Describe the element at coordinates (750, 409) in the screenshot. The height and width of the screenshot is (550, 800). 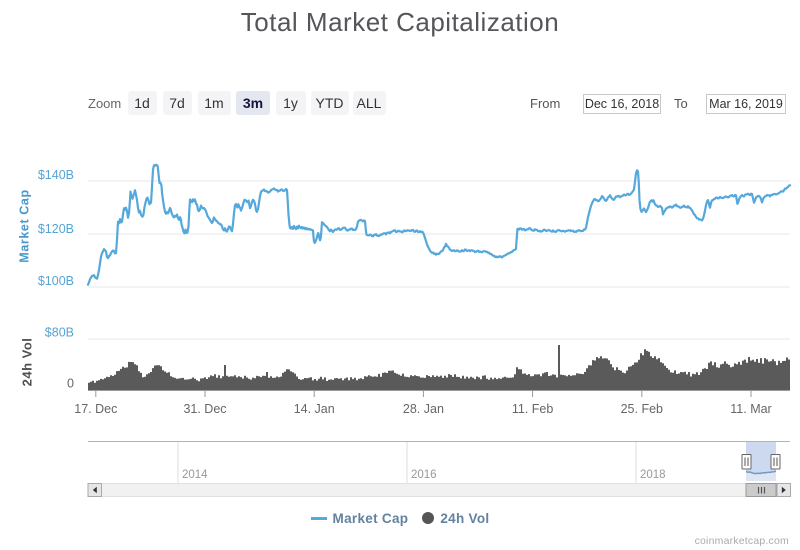
I see `svg-text: 11. Mar` at that location.